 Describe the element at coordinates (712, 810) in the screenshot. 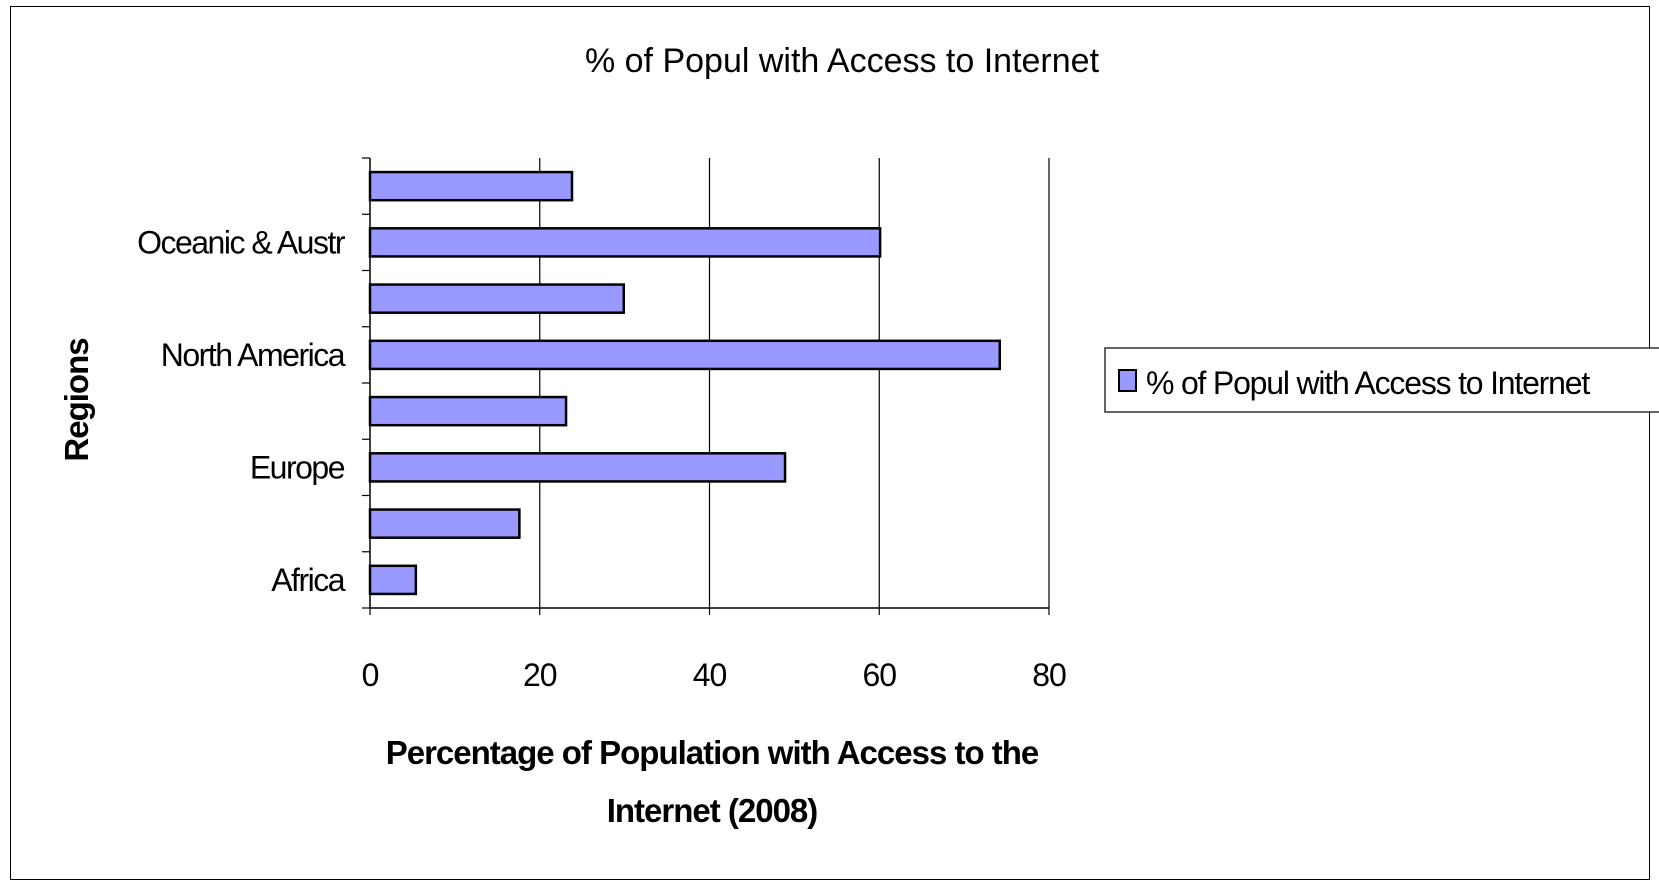

I see `x-axis-title-line-2: Internet (2008)` at that location.